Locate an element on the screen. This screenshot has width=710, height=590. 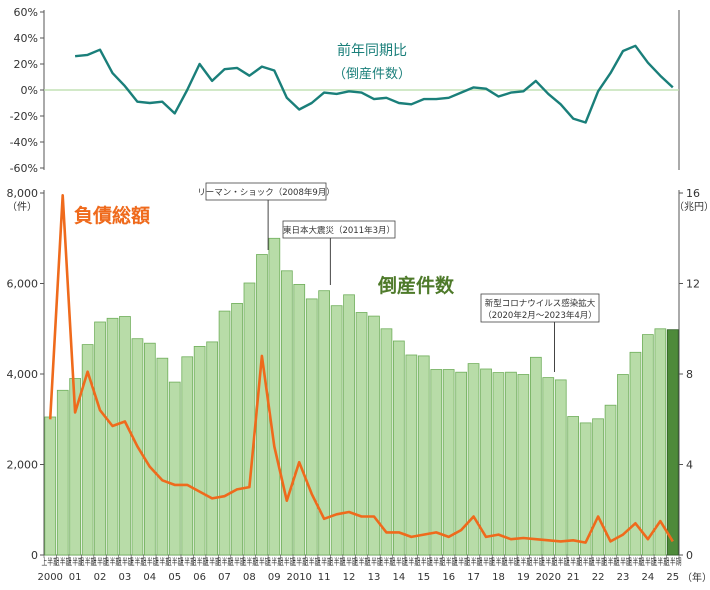
x-year-label: 07 is located at coordinates (224, 577).